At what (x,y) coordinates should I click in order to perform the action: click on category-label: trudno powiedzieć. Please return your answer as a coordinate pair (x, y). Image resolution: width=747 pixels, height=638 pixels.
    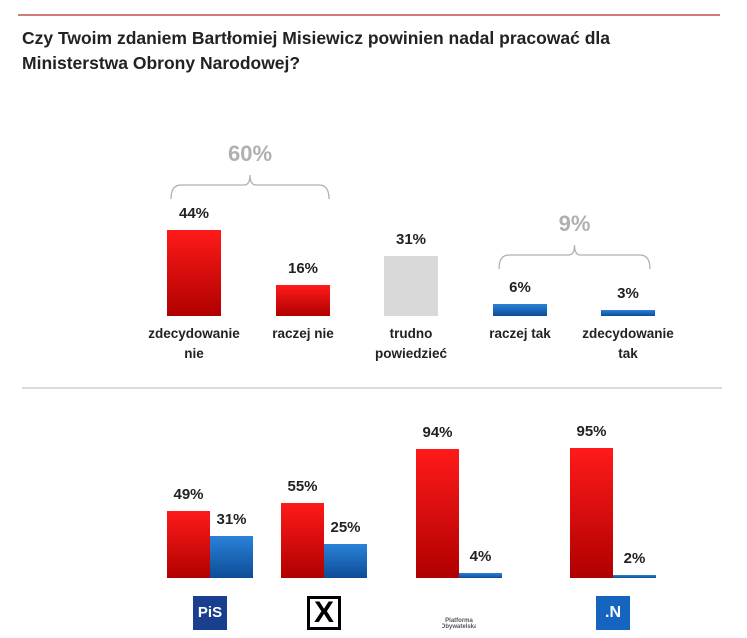
    Looking at the image, I should click on (410, 343).